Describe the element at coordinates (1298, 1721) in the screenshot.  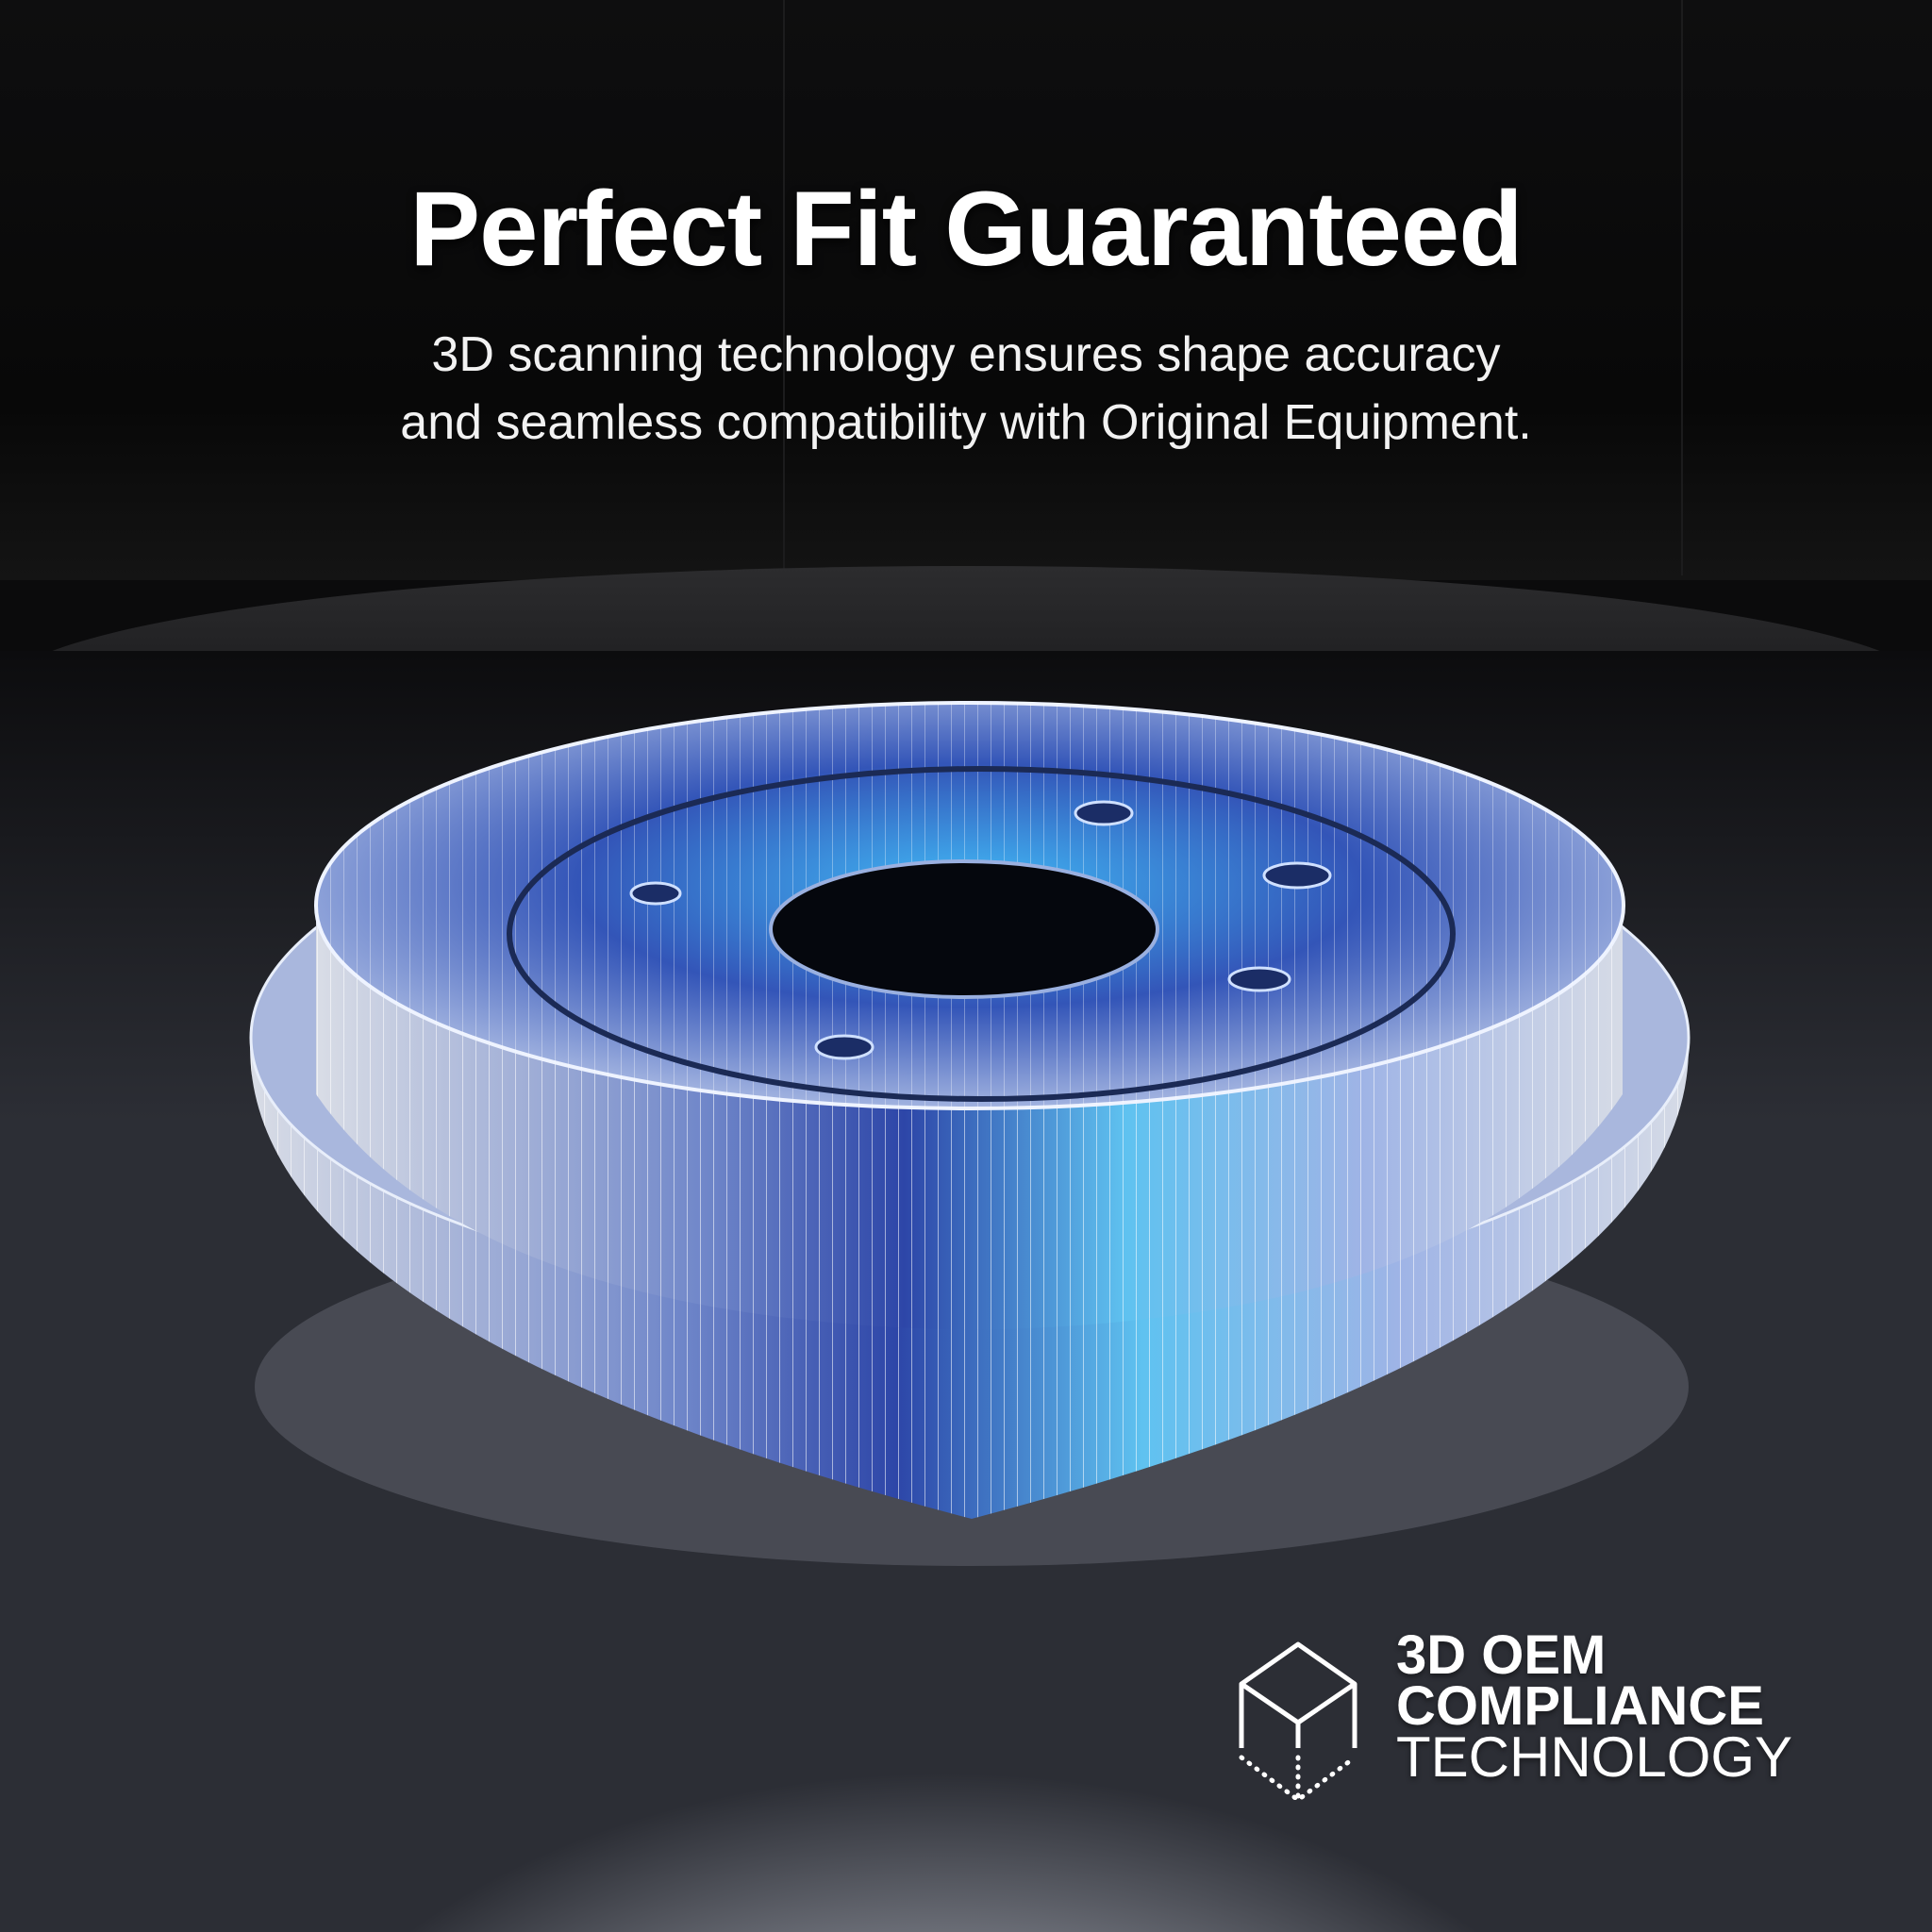
I see `wireframe-cube-icon` at that location.